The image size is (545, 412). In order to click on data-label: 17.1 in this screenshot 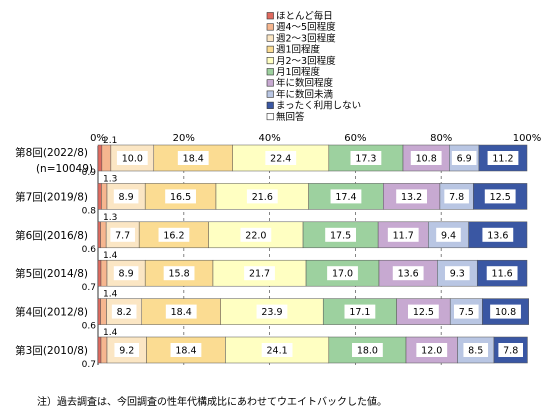, I will do `click(359, 312)`.